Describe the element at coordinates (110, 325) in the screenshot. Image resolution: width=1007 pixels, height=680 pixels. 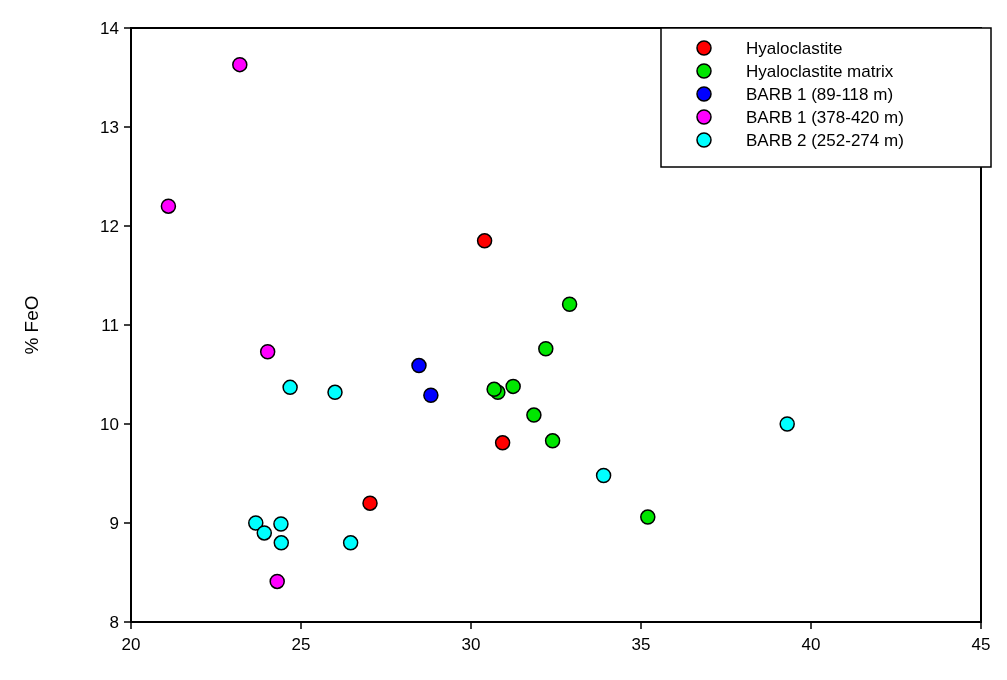
I see `y-tick-label: 11` at that location.